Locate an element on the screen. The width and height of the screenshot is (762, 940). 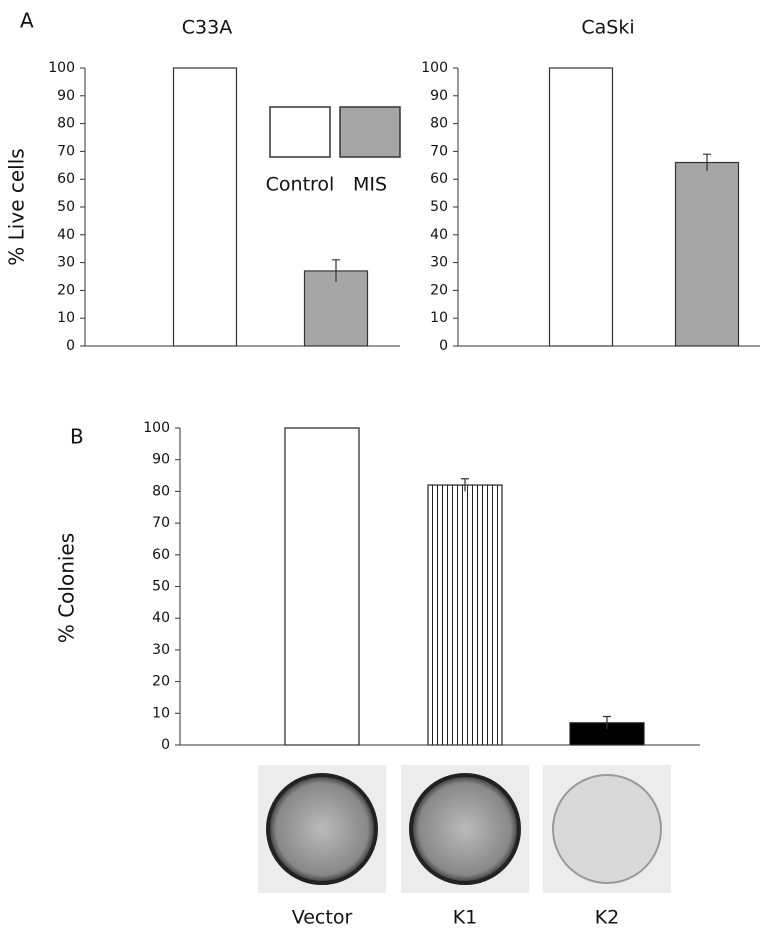
legend-label: Control is located at coordinates (300, 185).